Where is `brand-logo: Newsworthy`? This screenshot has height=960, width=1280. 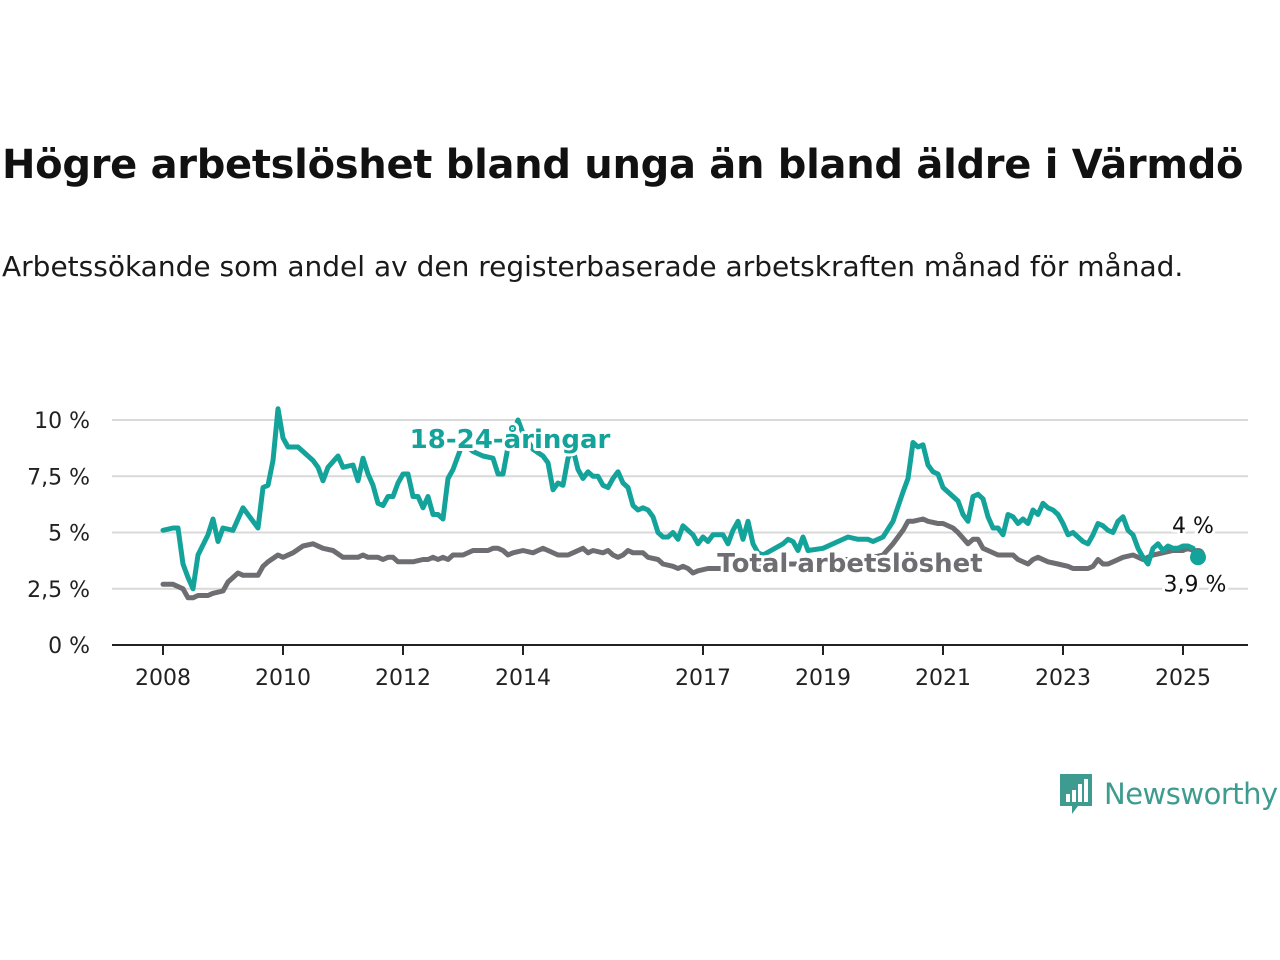
brand-logo: Newsworthy is located at coordinates (1168, 794).